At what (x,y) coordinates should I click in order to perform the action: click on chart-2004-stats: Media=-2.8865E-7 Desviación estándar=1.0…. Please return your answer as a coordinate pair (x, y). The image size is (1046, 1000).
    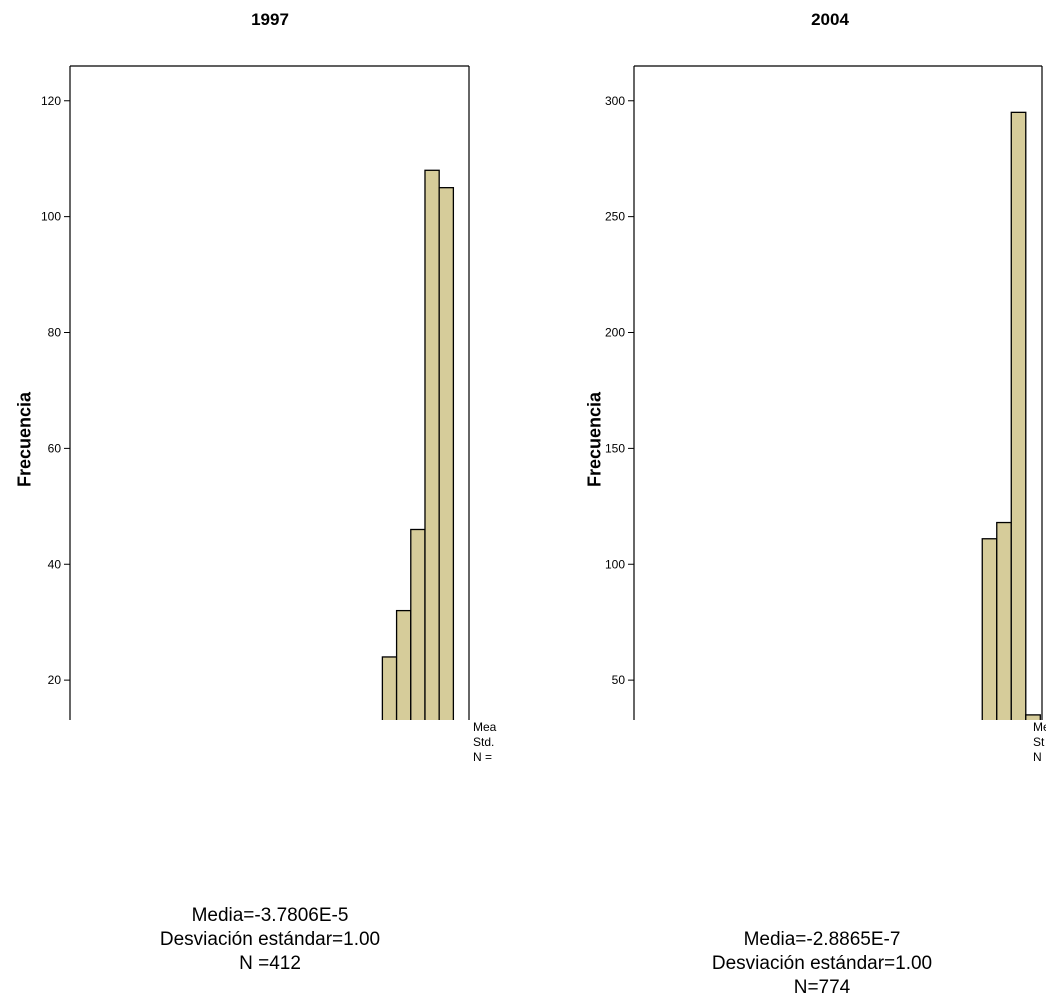
    Looking at the image, I should click on (822, 964).